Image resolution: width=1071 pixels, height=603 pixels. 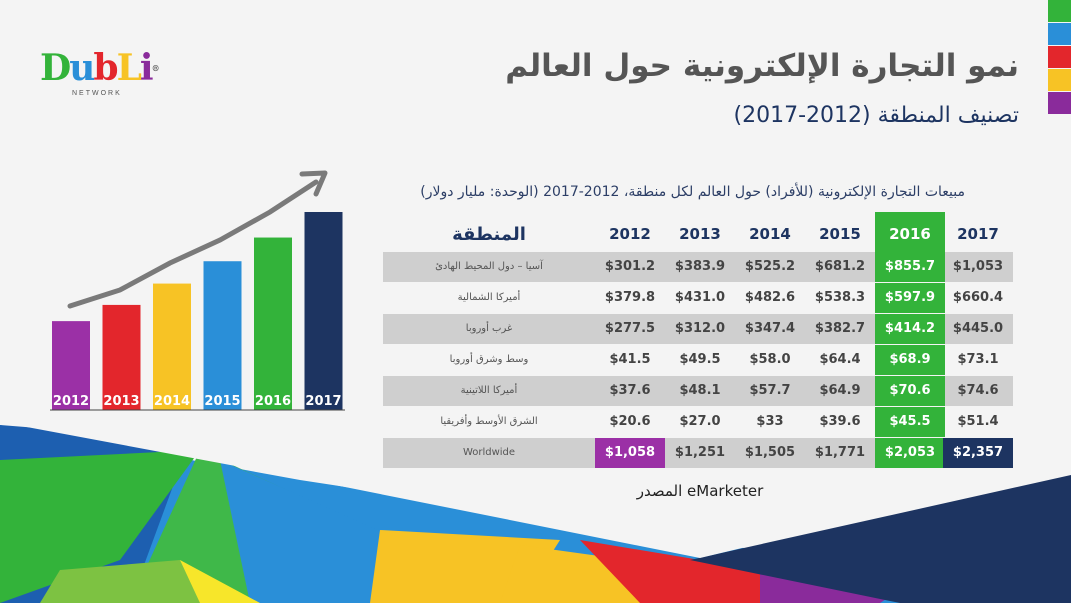 What do you see at coordinates (97, 93) in the screenshot?
I see `logo-network: NETWORK` at bounding box center [97, 93].